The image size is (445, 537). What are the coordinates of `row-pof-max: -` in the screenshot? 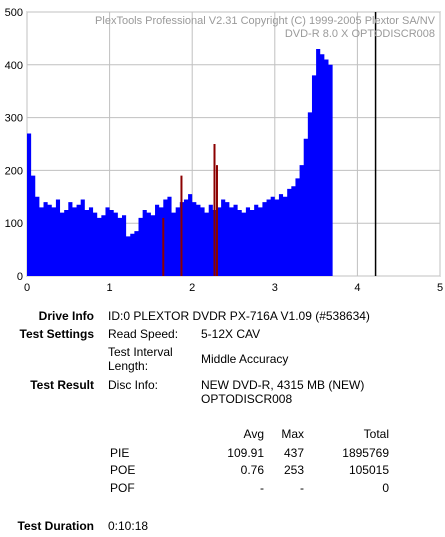 It's located at (302, 488).